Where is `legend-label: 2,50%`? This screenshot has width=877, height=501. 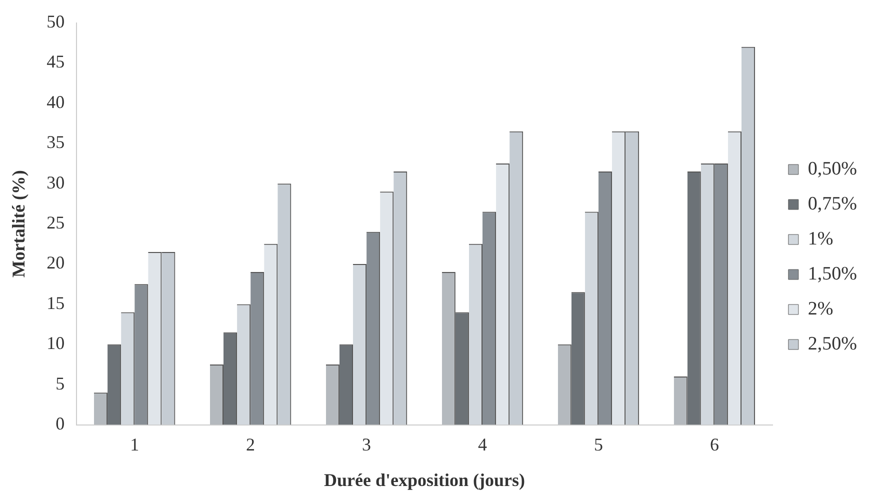 legend-label: 2,50% is located at coordinates (833, 343).